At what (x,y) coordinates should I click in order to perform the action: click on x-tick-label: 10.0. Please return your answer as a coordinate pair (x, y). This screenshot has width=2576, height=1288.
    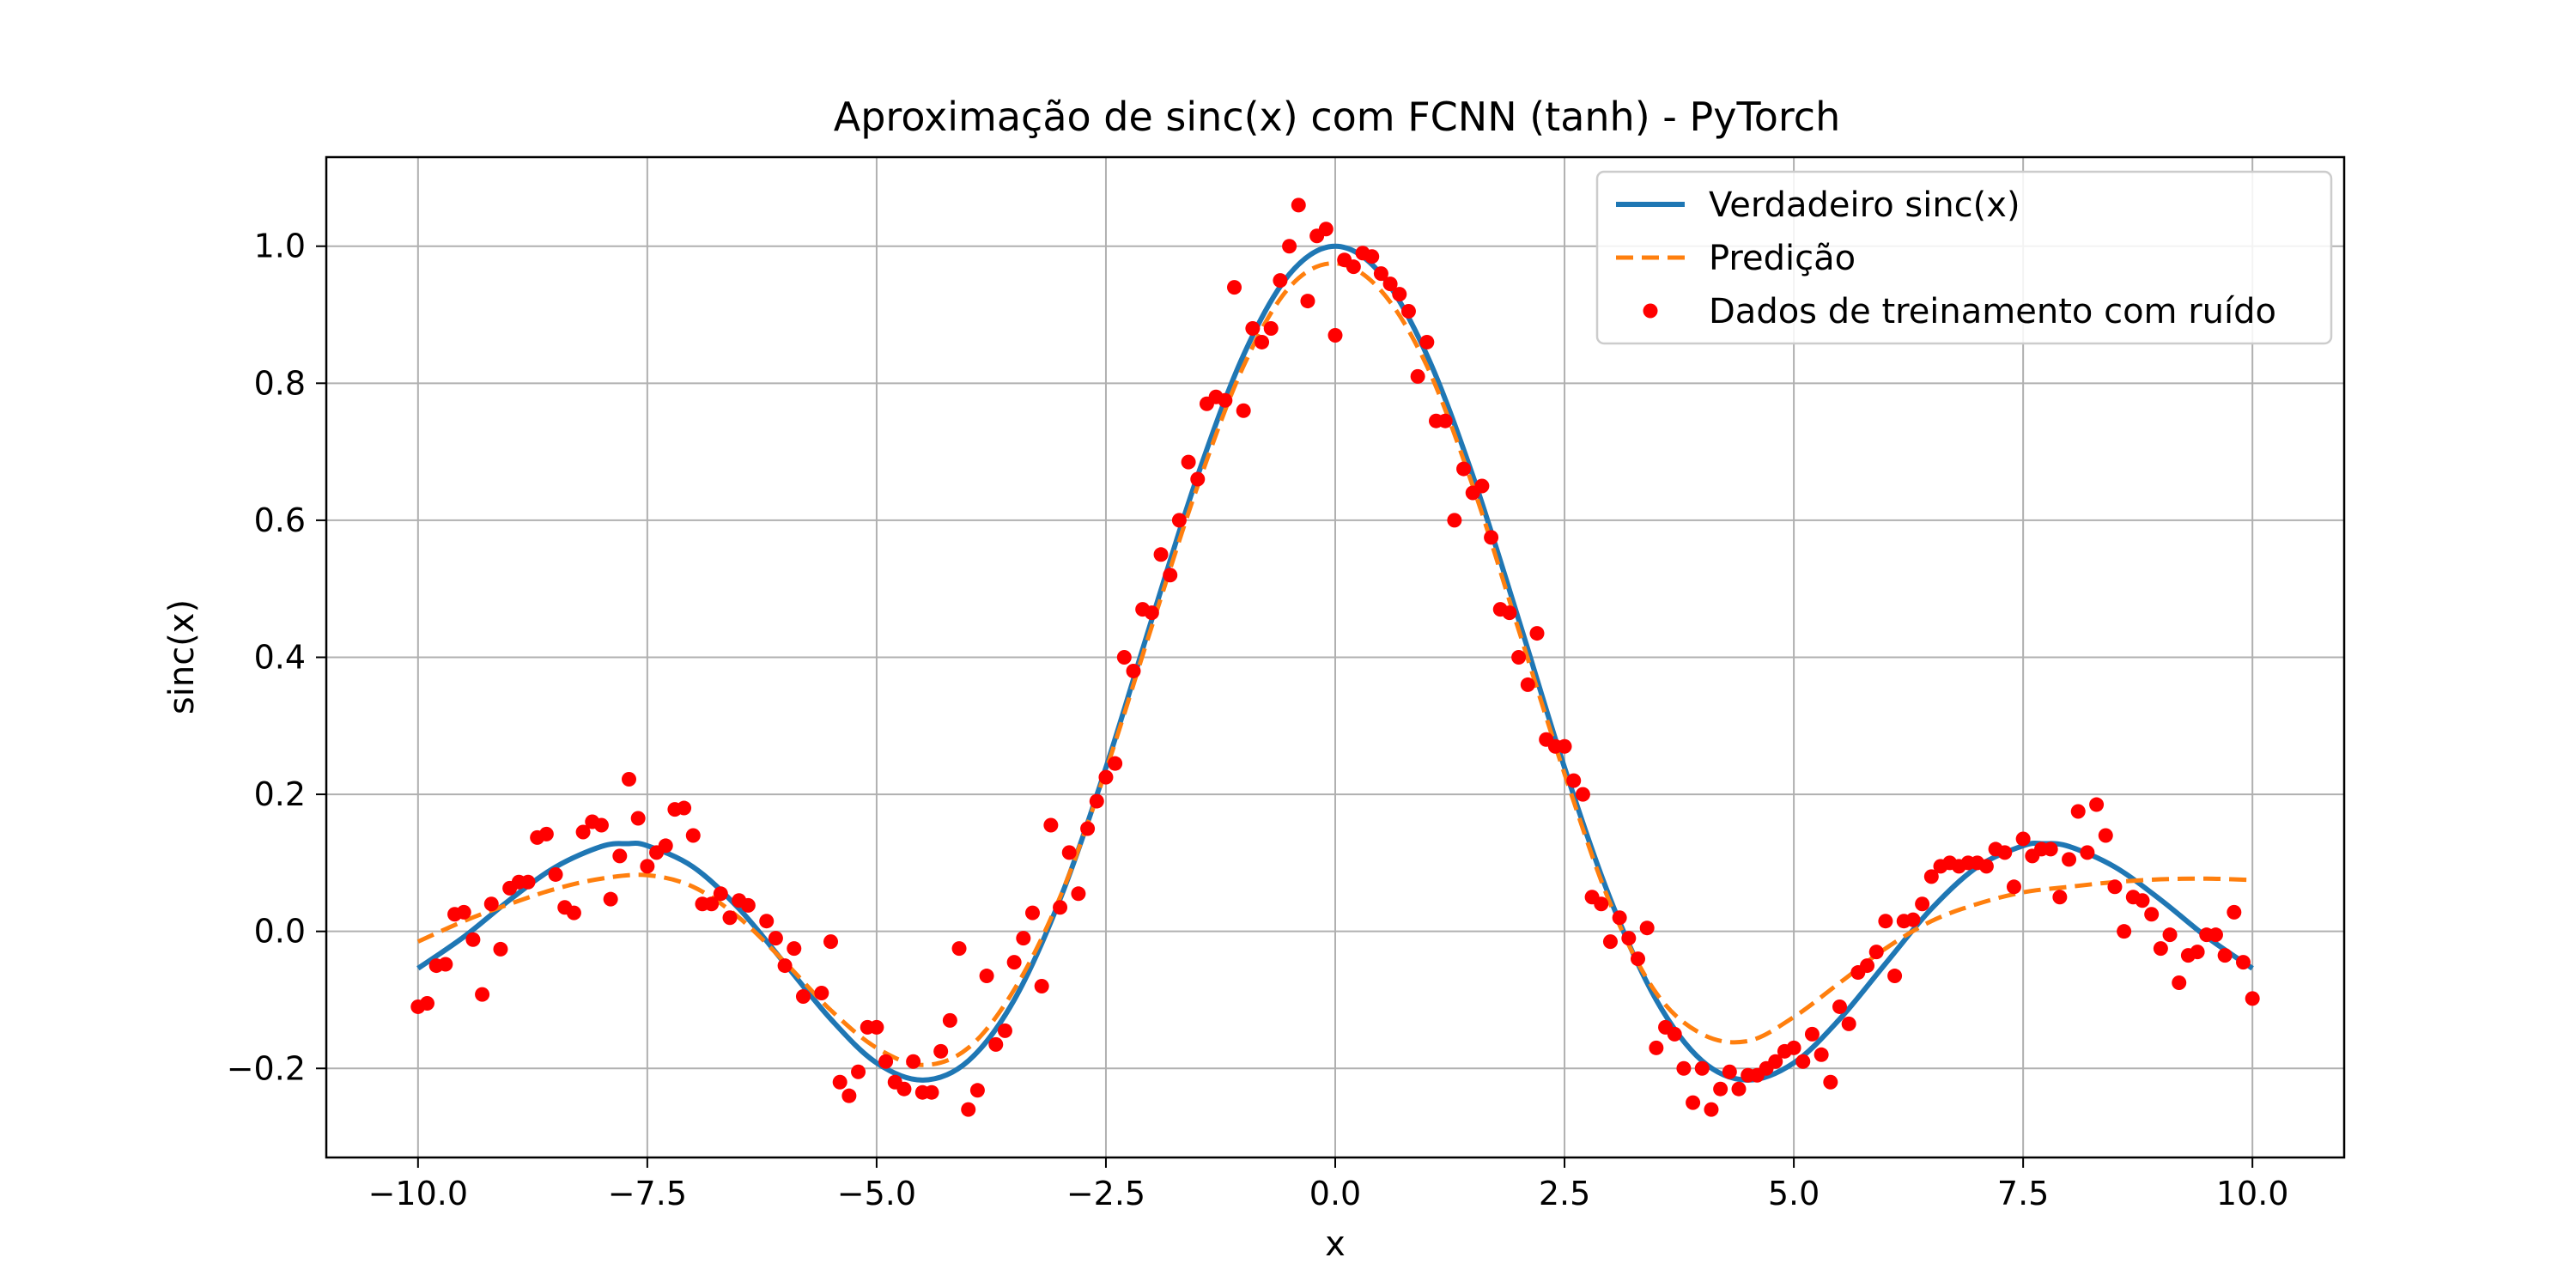
    Looking at the image, I should click on (2252, 1193).